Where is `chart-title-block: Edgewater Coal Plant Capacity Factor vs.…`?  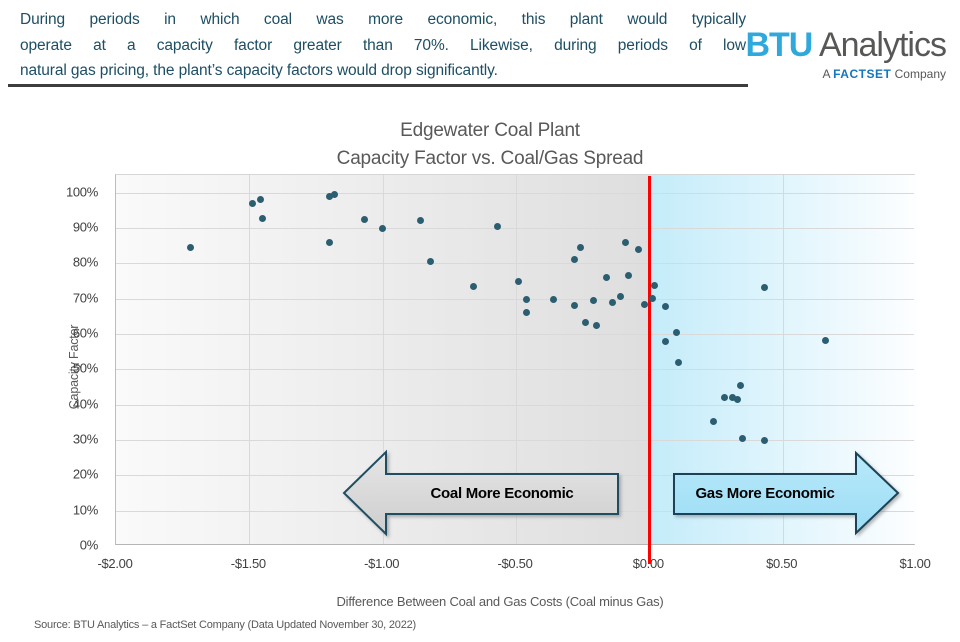 chart-title-block: Edgewater Coal Plant Capacity Factor vs.… is located at coordinates (490, 145).